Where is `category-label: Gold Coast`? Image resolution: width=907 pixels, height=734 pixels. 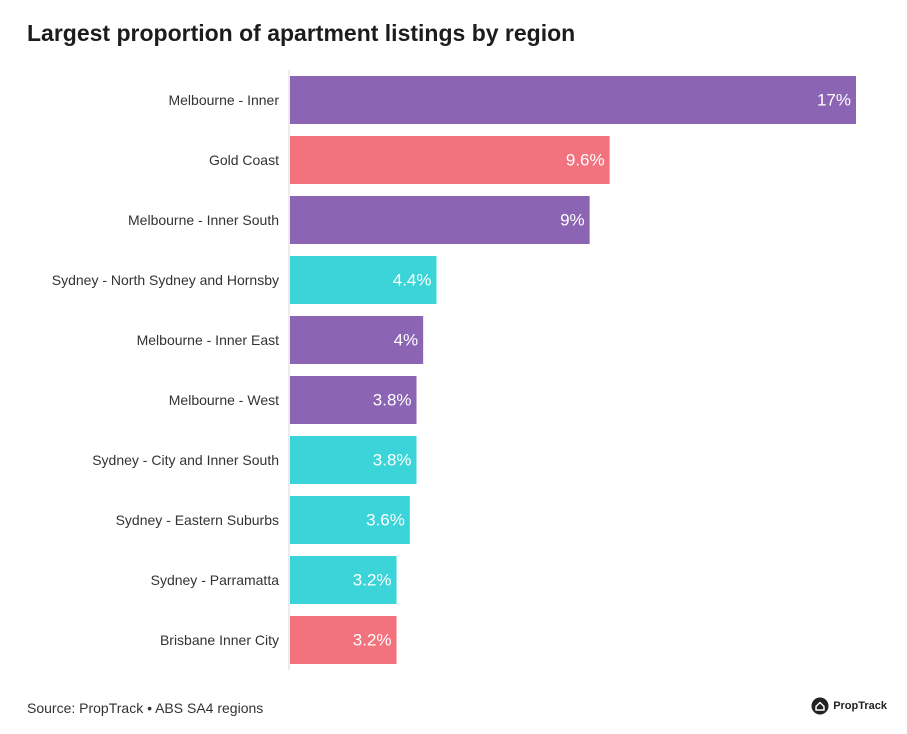 category-label: Gold Coast is located at coordinates (244, 160).